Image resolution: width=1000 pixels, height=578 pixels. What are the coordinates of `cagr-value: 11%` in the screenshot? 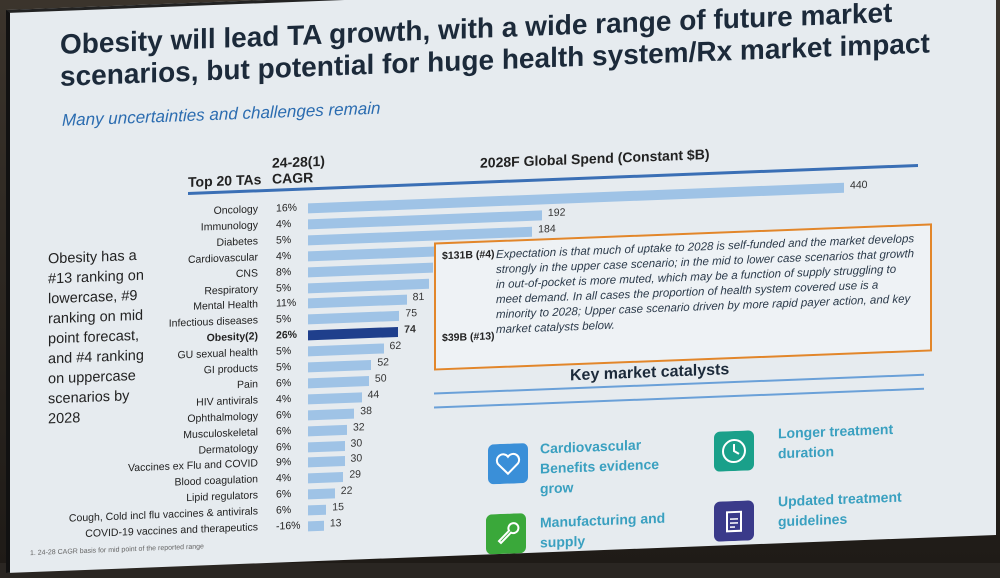 It's located at (286, 304).